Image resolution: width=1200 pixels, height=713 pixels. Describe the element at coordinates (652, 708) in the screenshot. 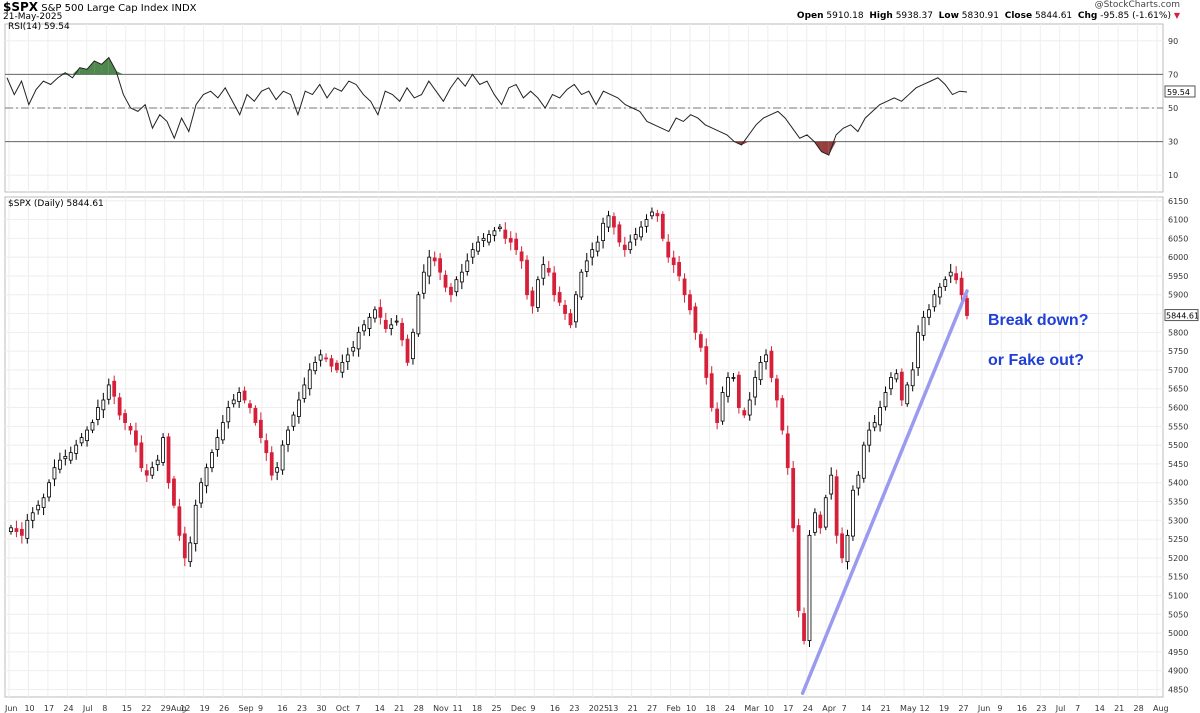

I see `x-tick-label: 27` at that location.